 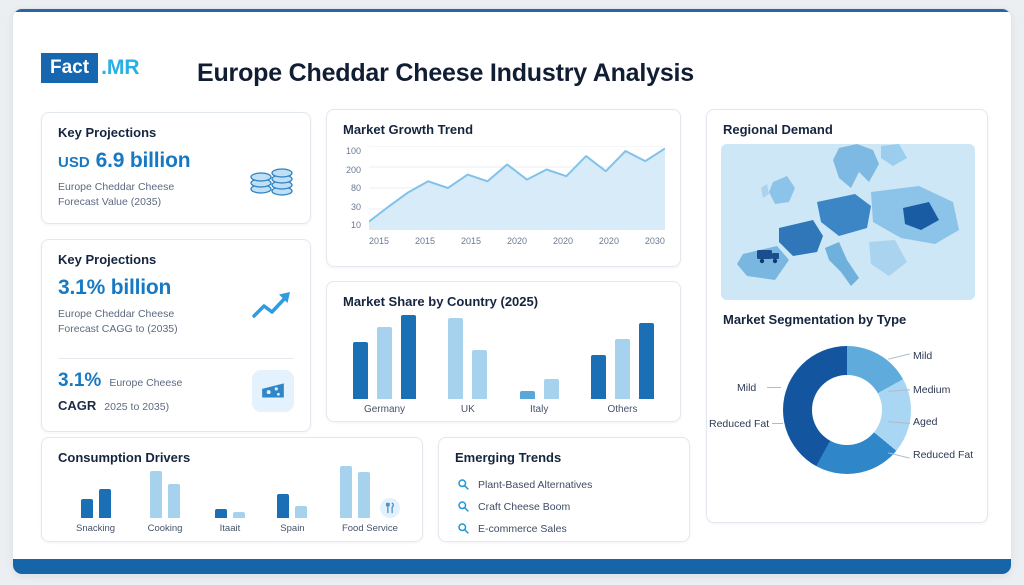 I want to click on top-accent-bar, so click(x=512, y=10).